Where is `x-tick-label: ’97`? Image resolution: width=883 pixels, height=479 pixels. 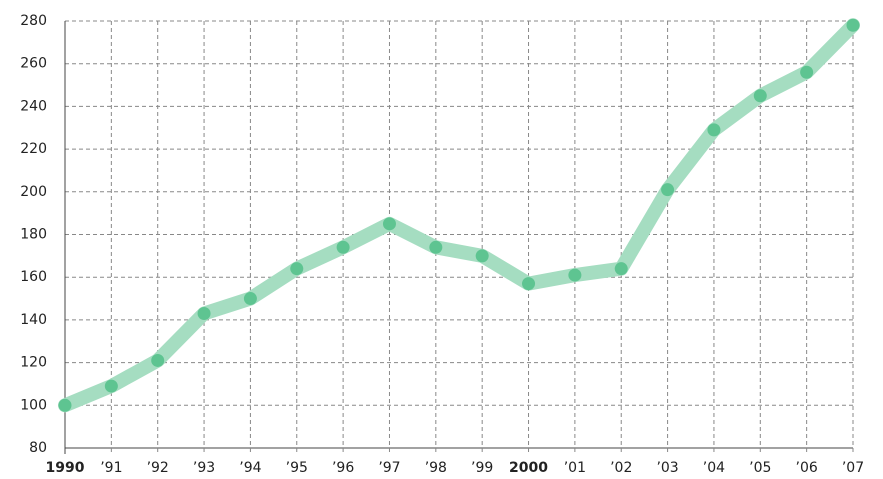
x-tick-label: ’97 is located at coordinates (389, 468).